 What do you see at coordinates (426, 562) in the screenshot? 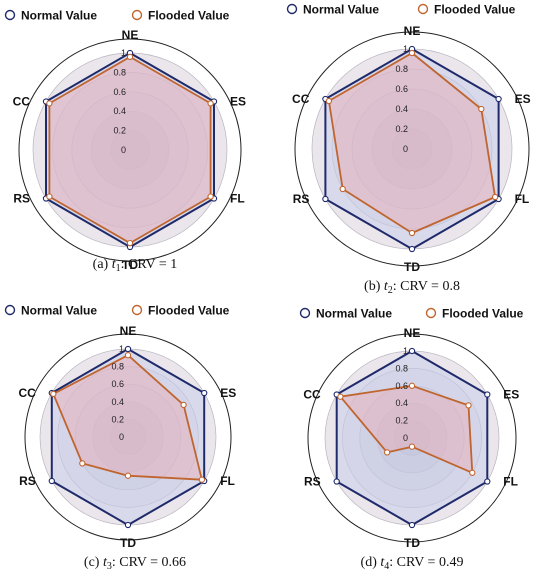
I see `caption-rest: : CRV = 0.49` at bounding box center [426, 562].